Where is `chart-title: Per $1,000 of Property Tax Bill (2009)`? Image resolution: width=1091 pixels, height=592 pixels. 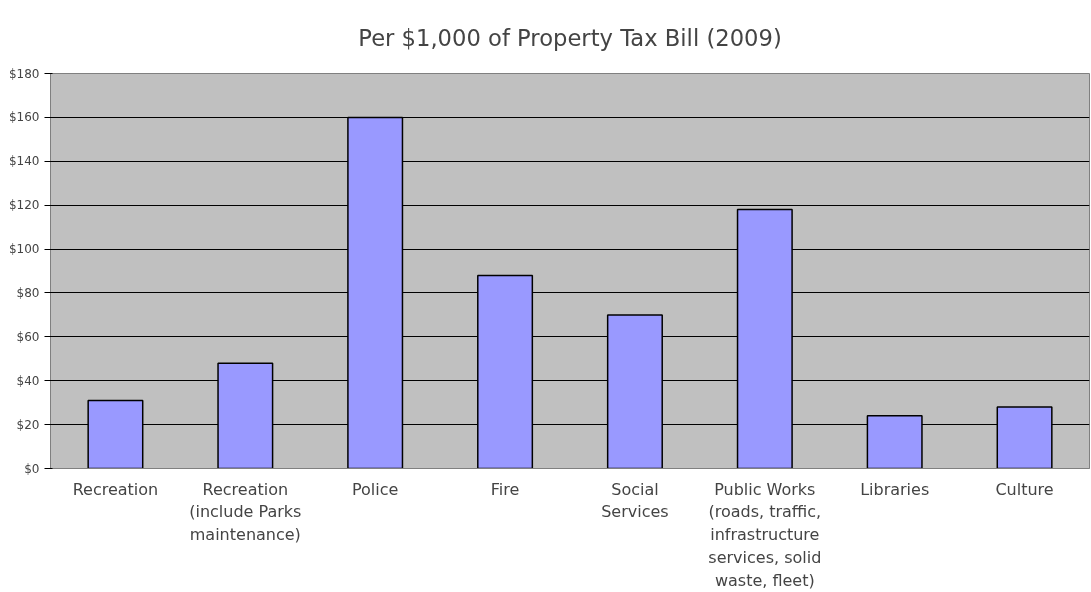 chart-title: Per $1,000 of Property Tax Bill (2009) is located at coordinates (570, 38).